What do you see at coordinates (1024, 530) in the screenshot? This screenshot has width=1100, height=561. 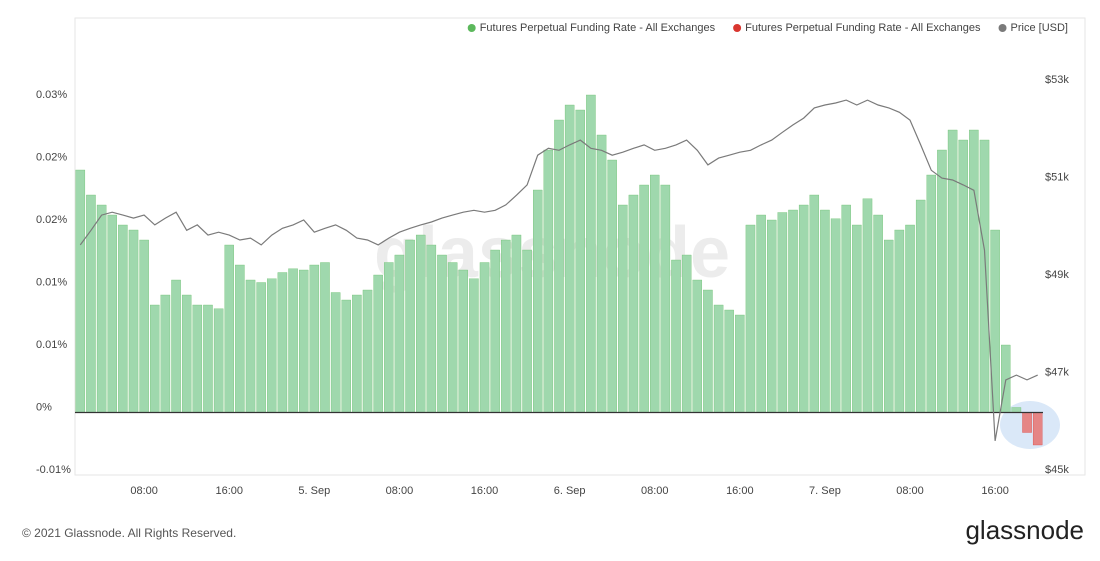 I see `logo: glassnode` at bounding box center [1024, 530].